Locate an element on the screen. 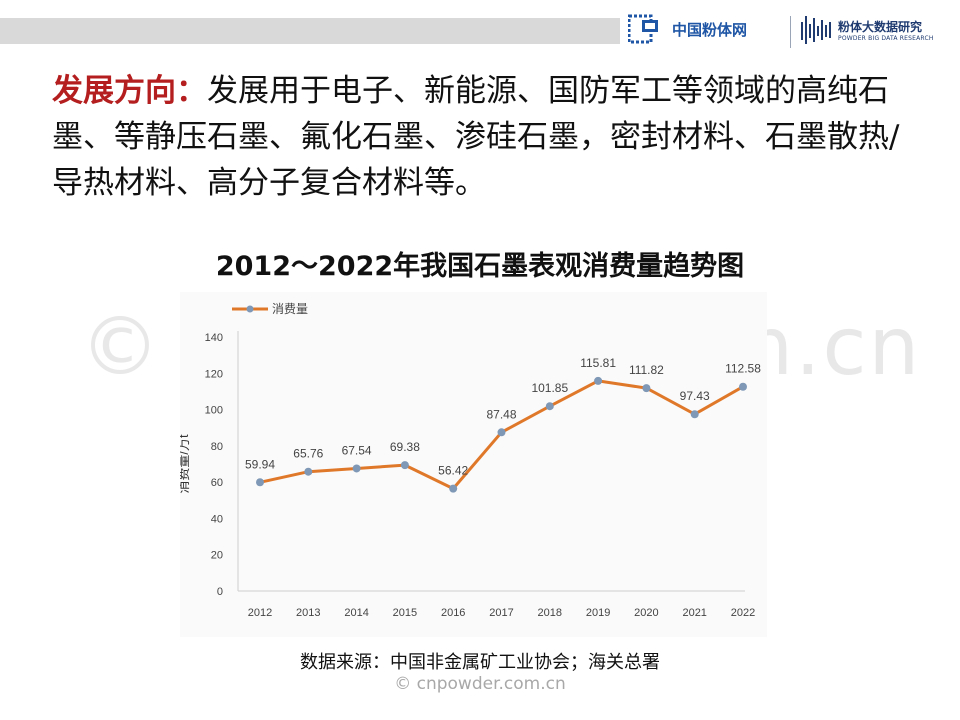 This screenshot has width=960, height=720. x-tick-label: 2014 is located at coordinates (356, 613).